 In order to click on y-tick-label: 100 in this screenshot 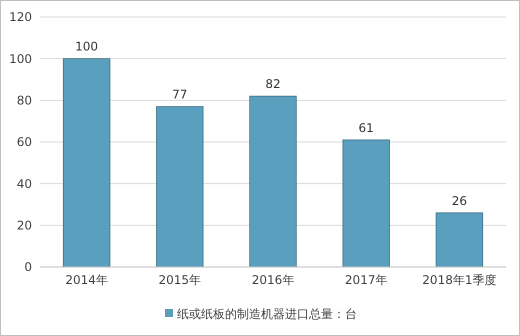, I will do `click(20, 59)`.